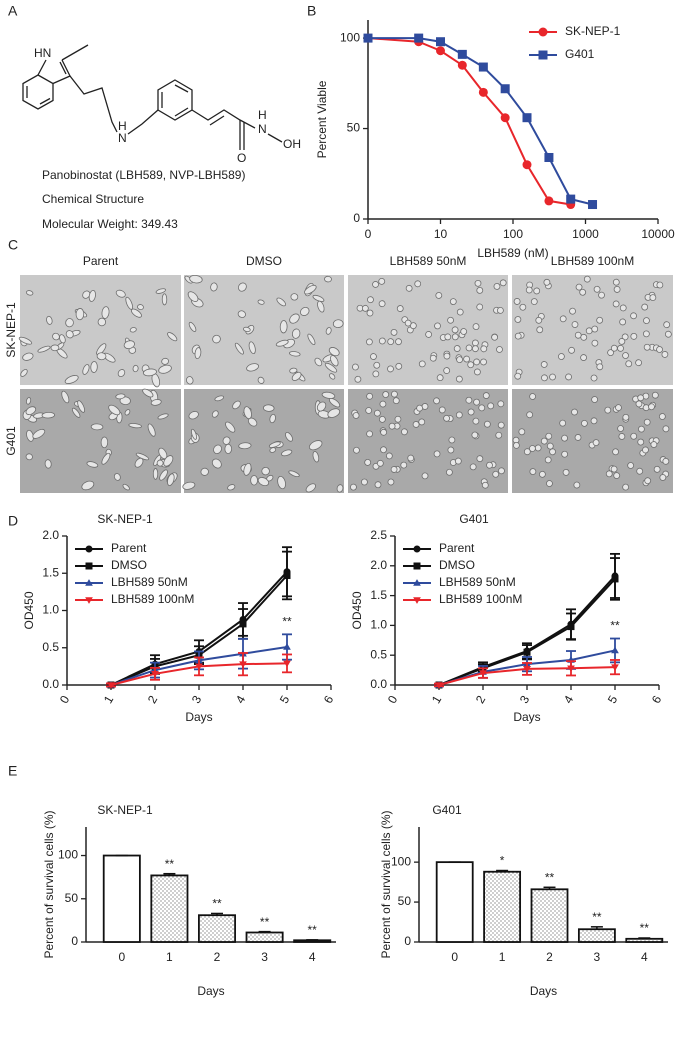 This screenshot has height=1044, width=685. I want to click on annotation: **, so click(615, 626).